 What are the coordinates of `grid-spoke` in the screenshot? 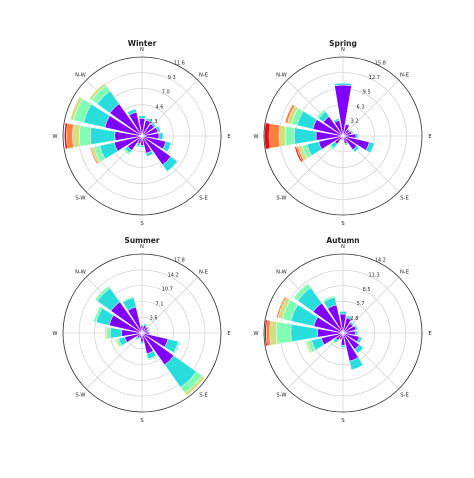 It's located at (371, 108).